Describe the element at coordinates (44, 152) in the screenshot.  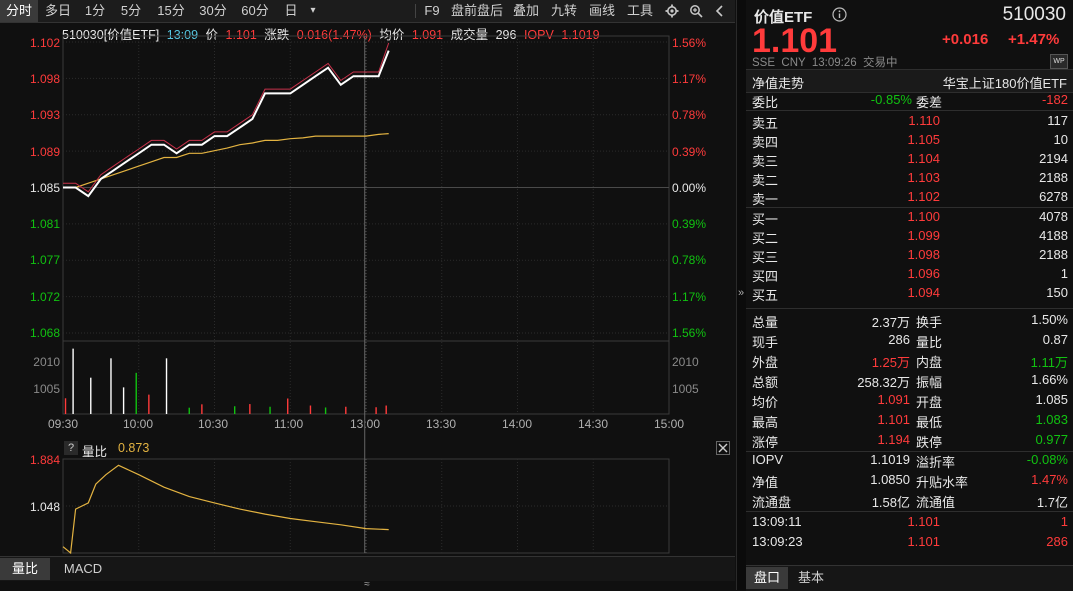
I see `price-tick: 1.089` at that location.